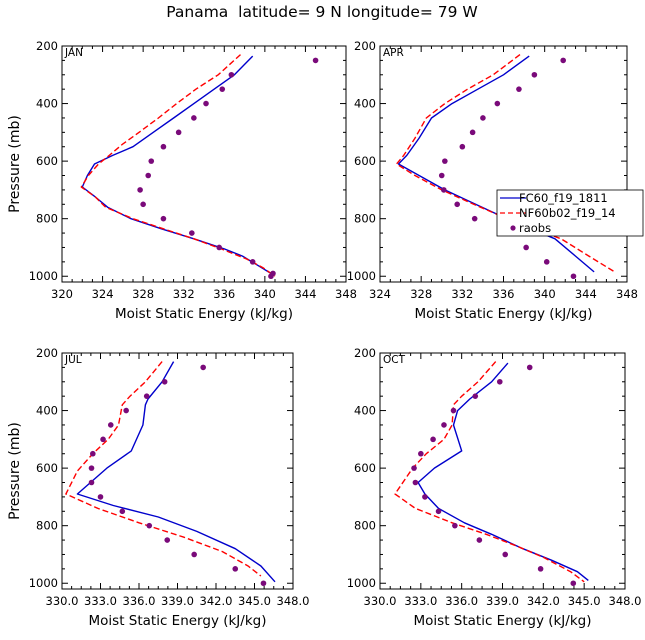 This screenshot has height=640, width=645. I want to click on legend-label: FC60_f19_1811, so click(563, 198).